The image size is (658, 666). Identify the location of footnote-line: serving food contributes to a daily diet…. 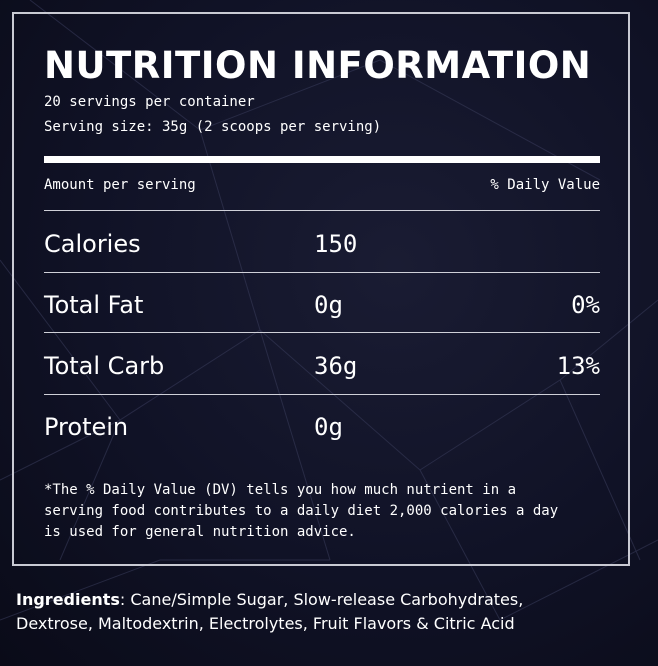
(301, 511).